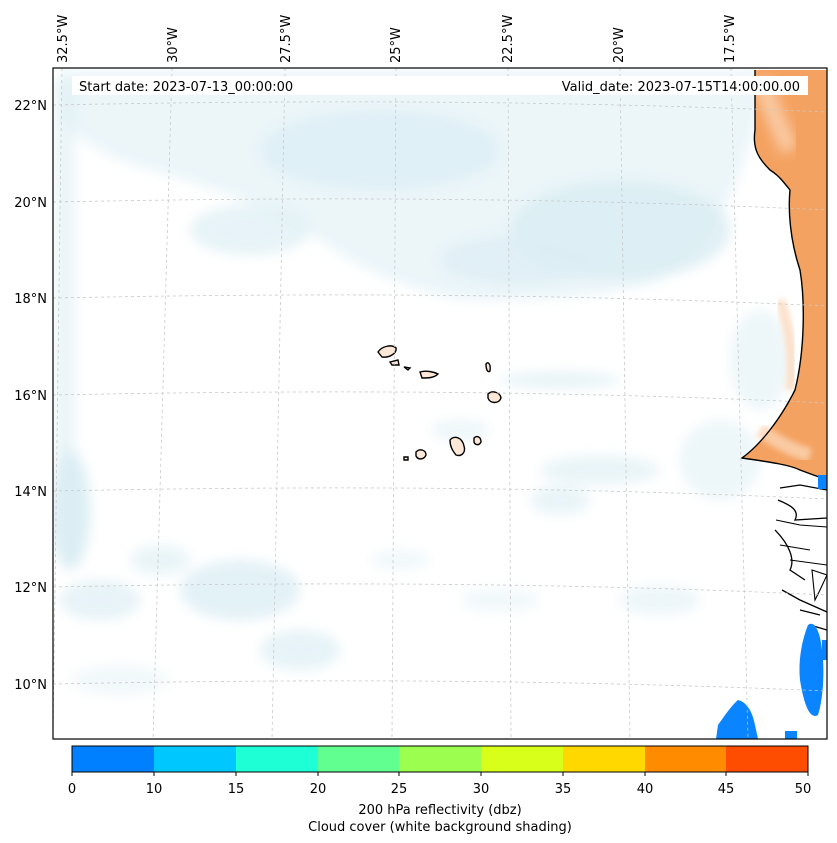 Image resolution: width=837 pixels, height=843 pixels. What do you see at coordinates (619, 45) in the screenshot?
I see `lon-label-20w: 20°W` at bounding box center [619, 45].